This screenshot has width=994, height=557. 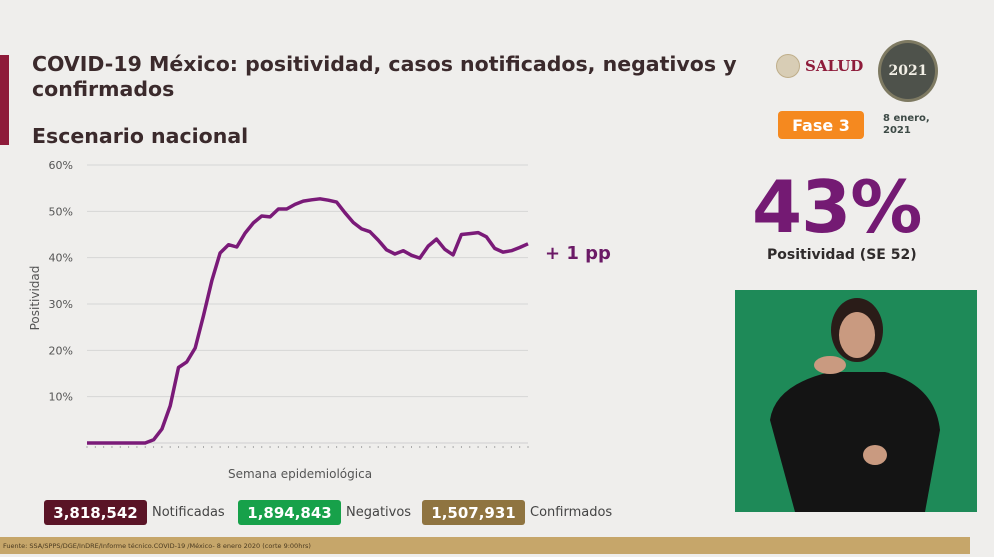 I want to click on negativos-badge: 1,894,843, so click(x=289, y=512).